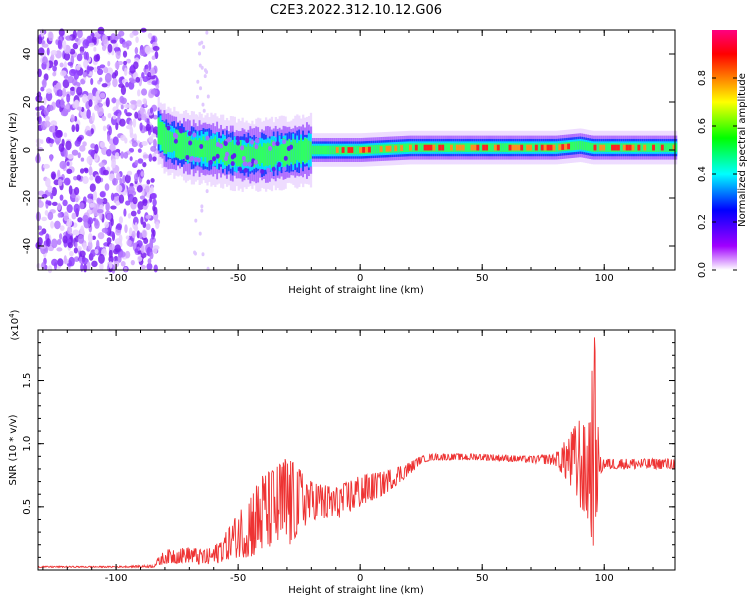 This screenshot has height=600, width=750. I want to click on colorbar-ticks: 0.0 0.2 0.4 0.6 0.8, so click(717, 174).